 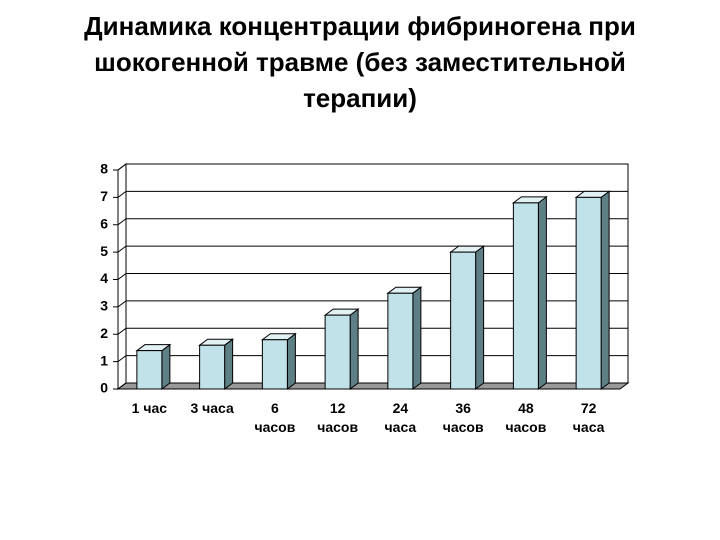 I want to click on y-tick-label: 2, so click(x=104, y=333).